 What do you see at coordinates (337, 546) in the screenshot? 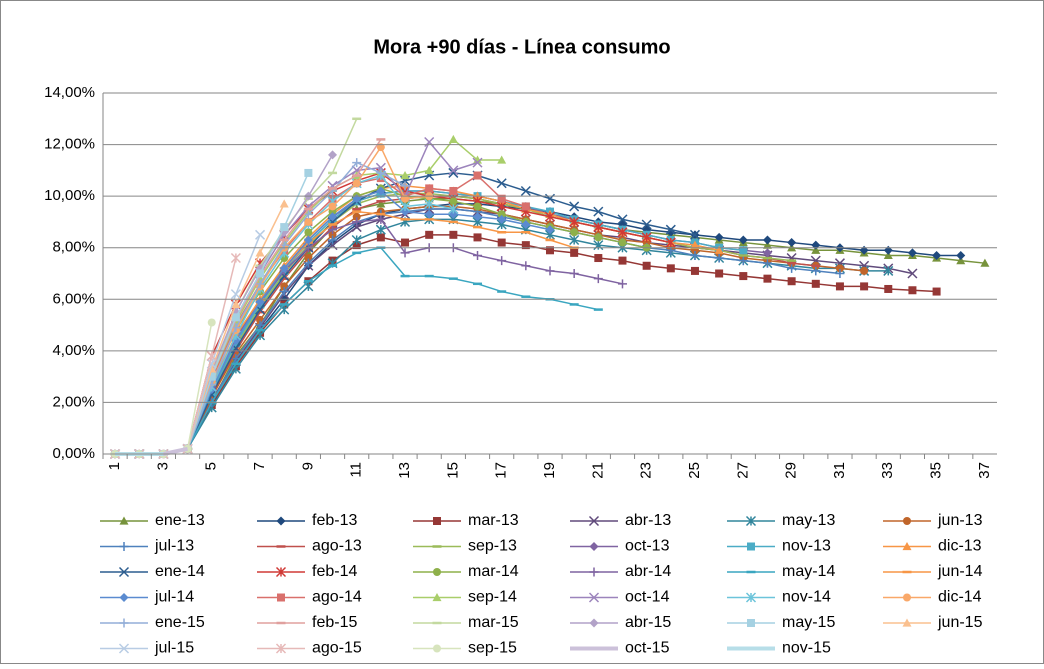
I see `legend-label: ago-13` at bounding box center [337, 546].